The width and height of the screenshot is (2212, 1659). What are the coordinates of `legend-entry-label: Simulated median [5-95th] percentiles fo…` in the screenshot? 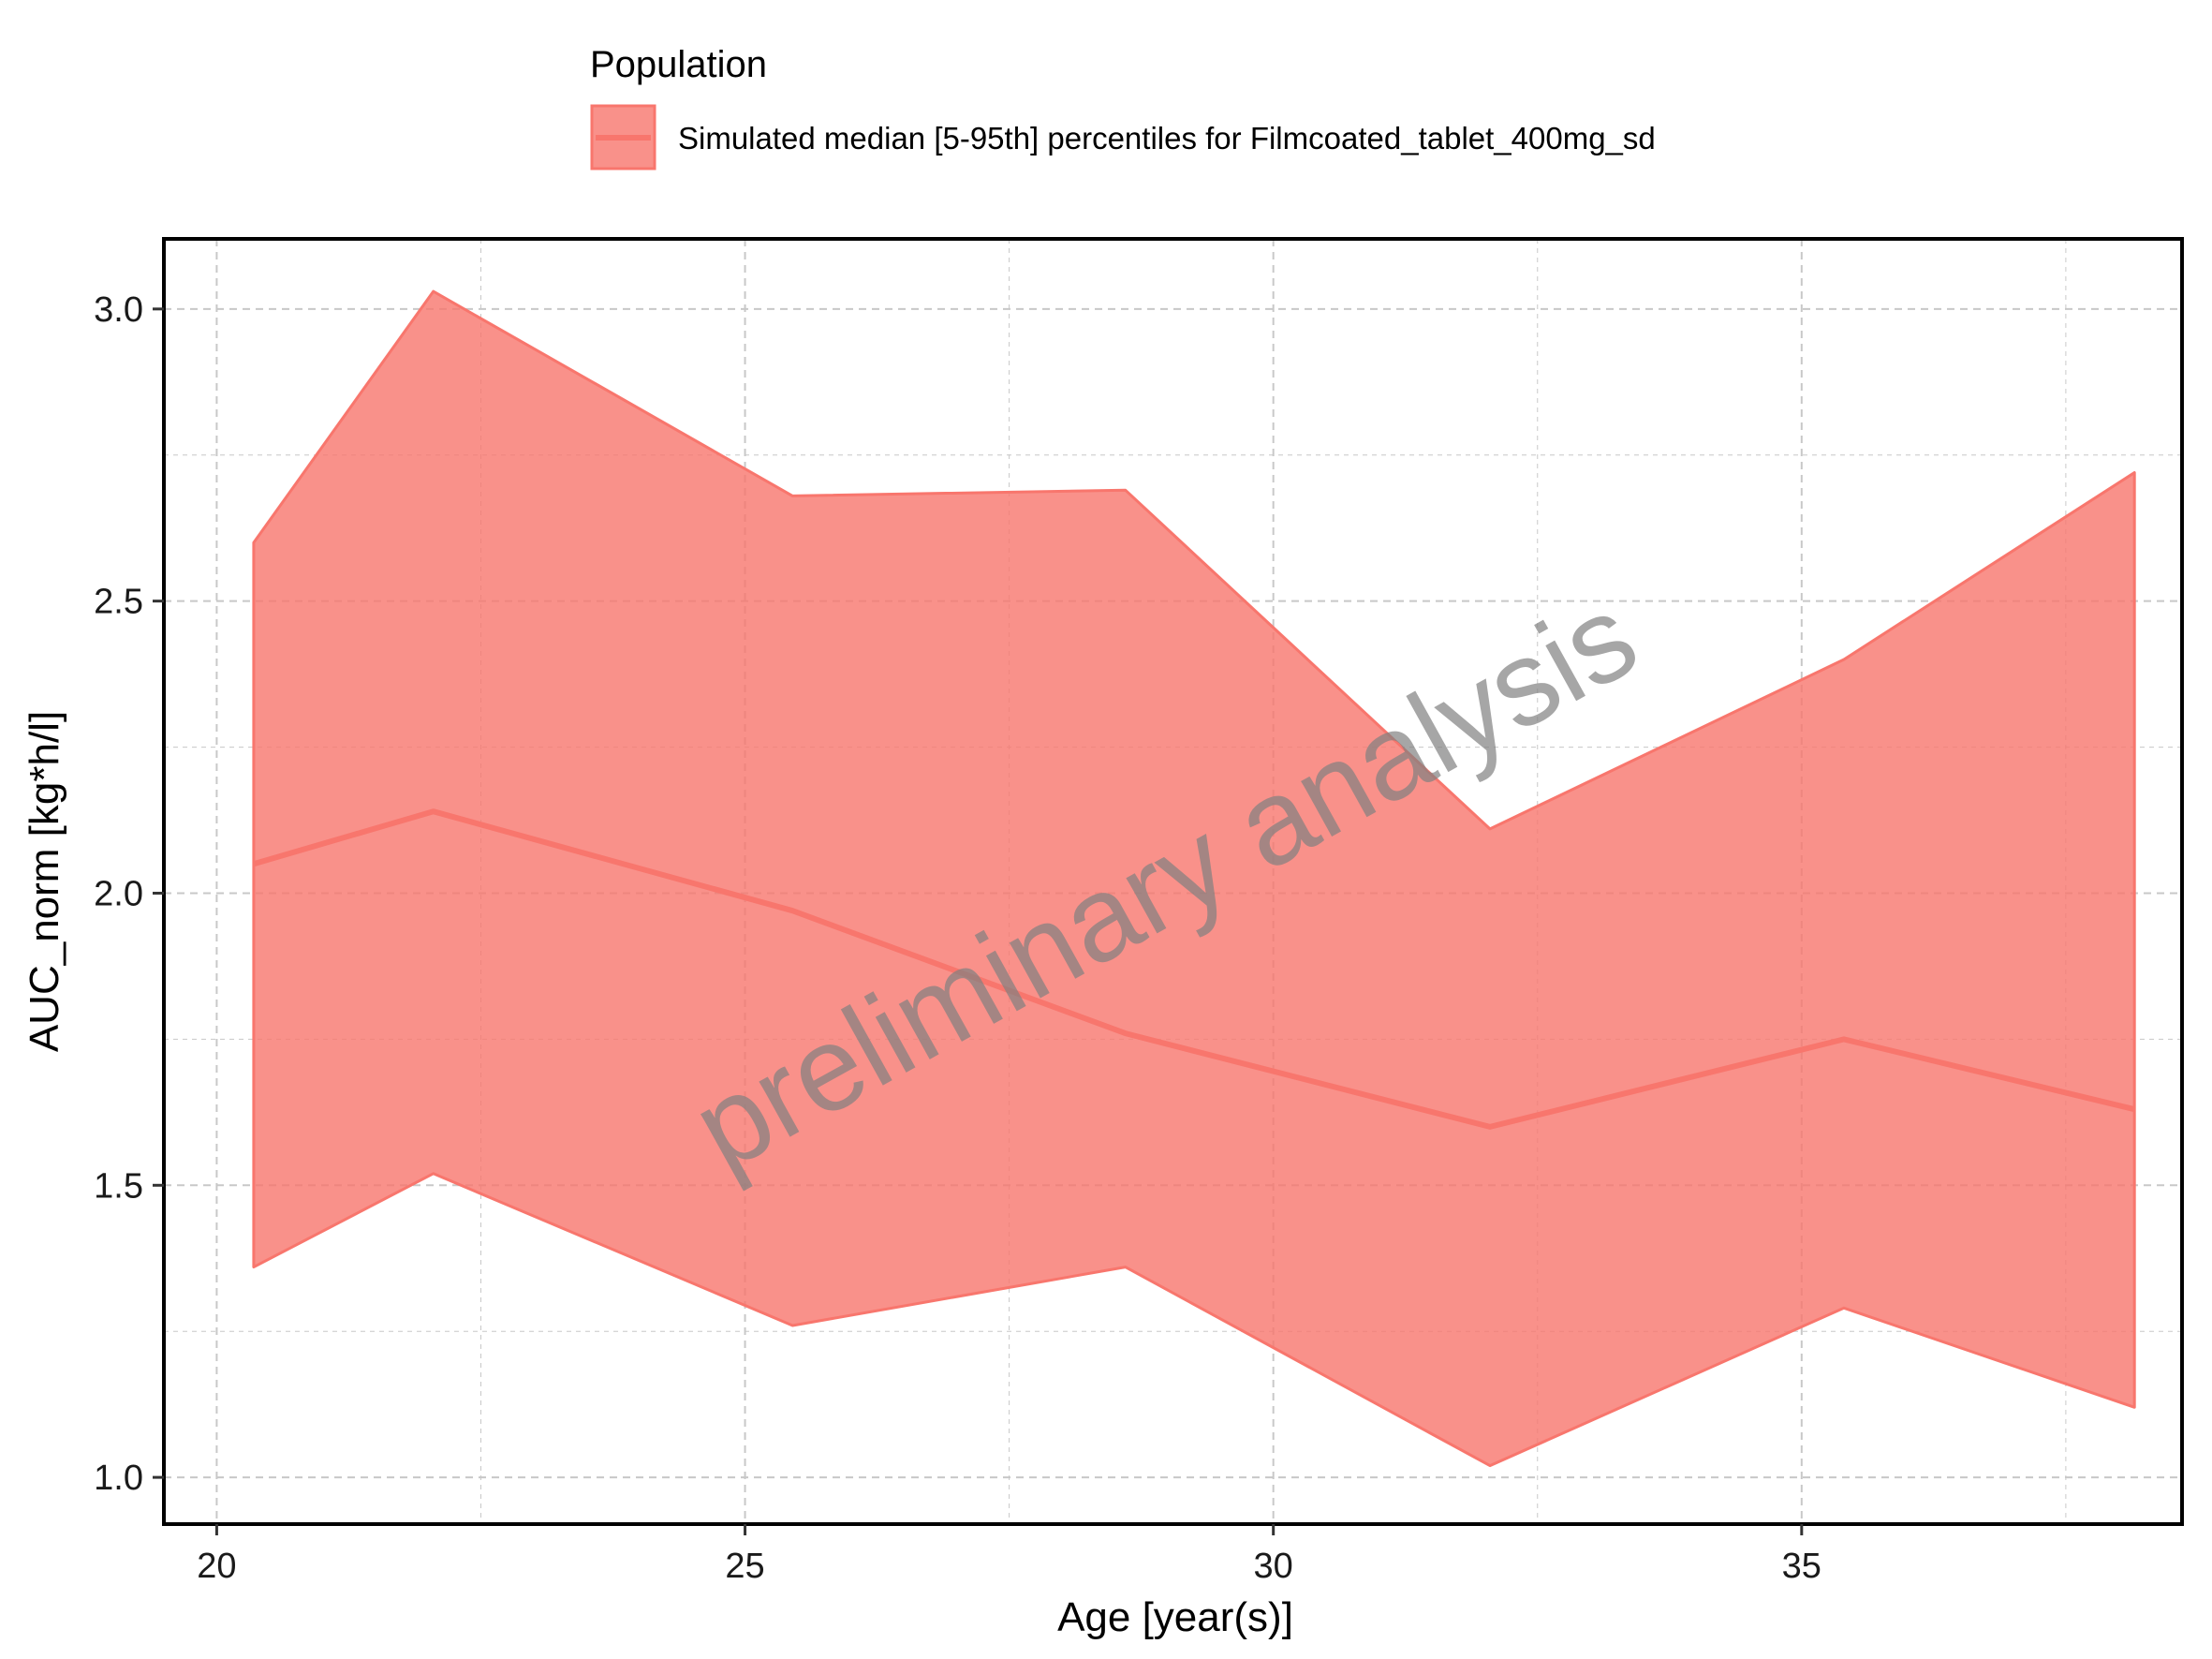 It's located at (1167, 138).